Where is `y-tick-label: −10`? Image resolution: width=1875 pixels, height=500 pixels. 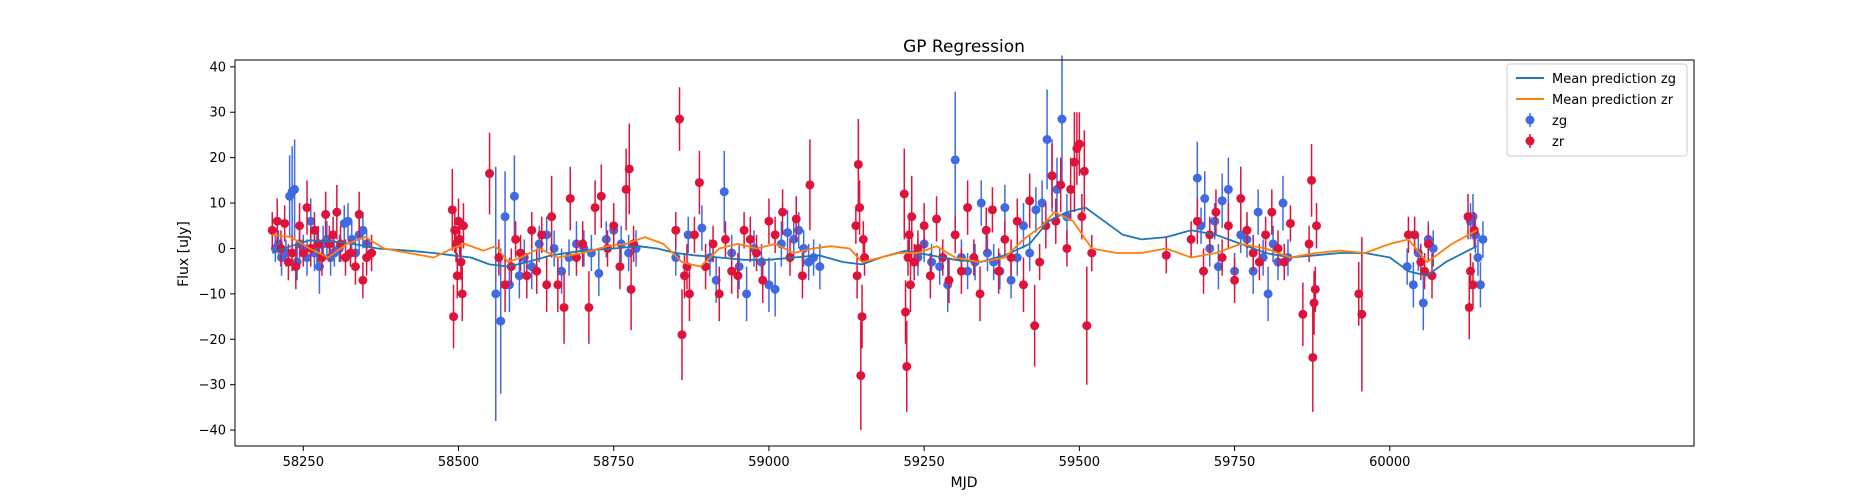 y-tick-label: −10 is located at coordinates (212, 294).